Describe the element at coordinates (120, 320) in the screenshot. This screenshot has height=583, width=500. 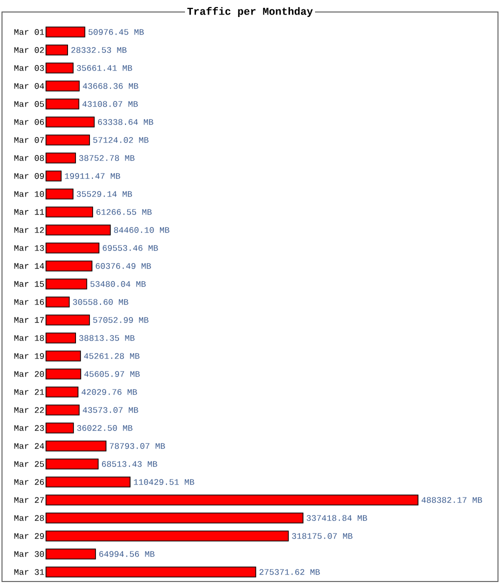
I see `data-label: 57052.99 MB` at that location.